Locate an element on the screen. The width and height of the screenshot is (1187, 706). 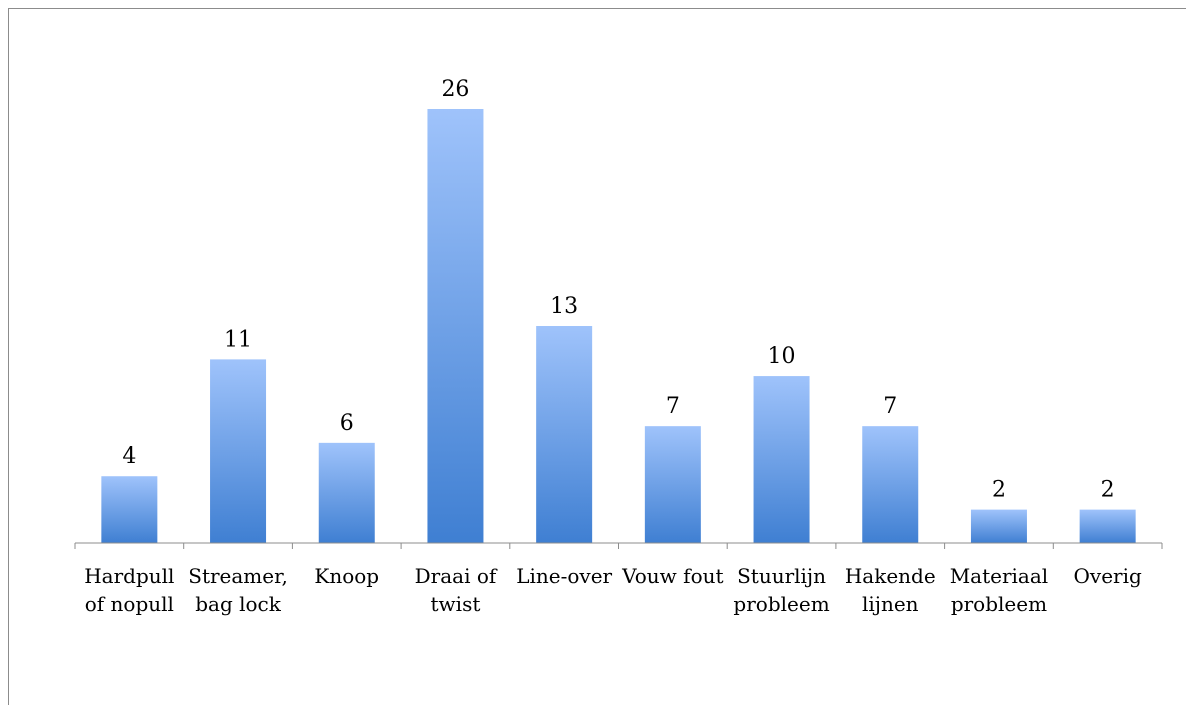
data-label: 26 is located at coordinates (455, 89).